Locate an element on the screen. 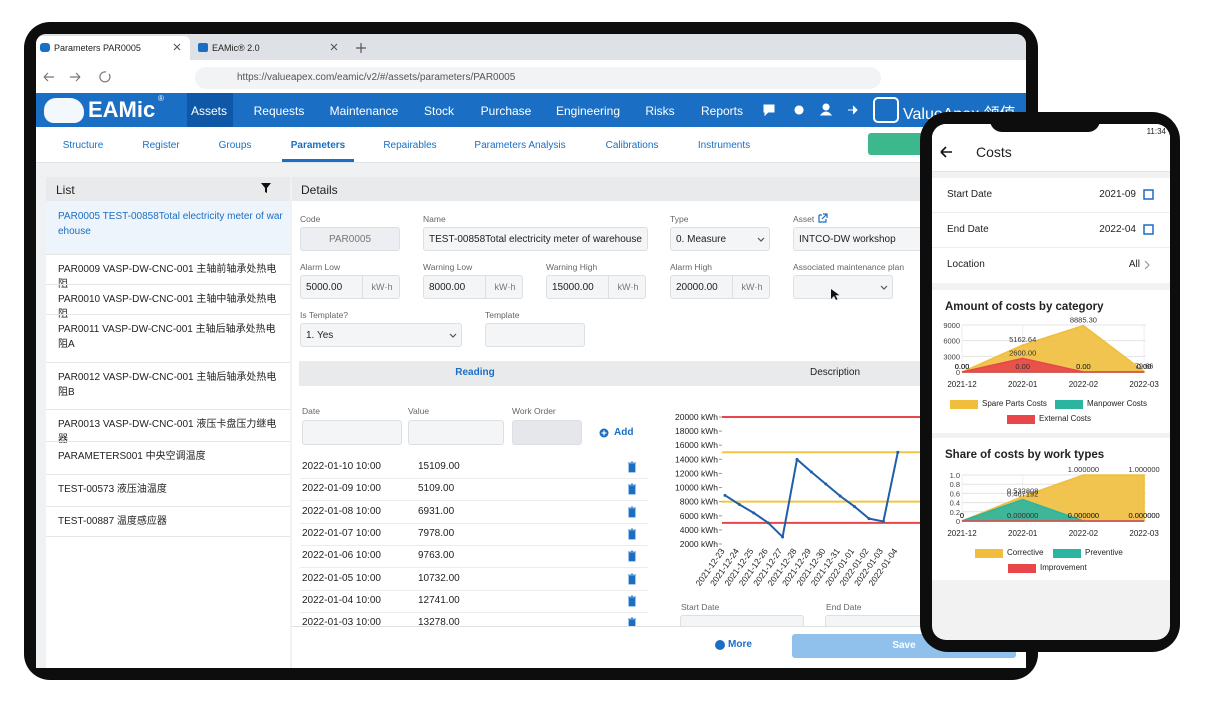  field-label: Template is located at coordinates (502, 315).